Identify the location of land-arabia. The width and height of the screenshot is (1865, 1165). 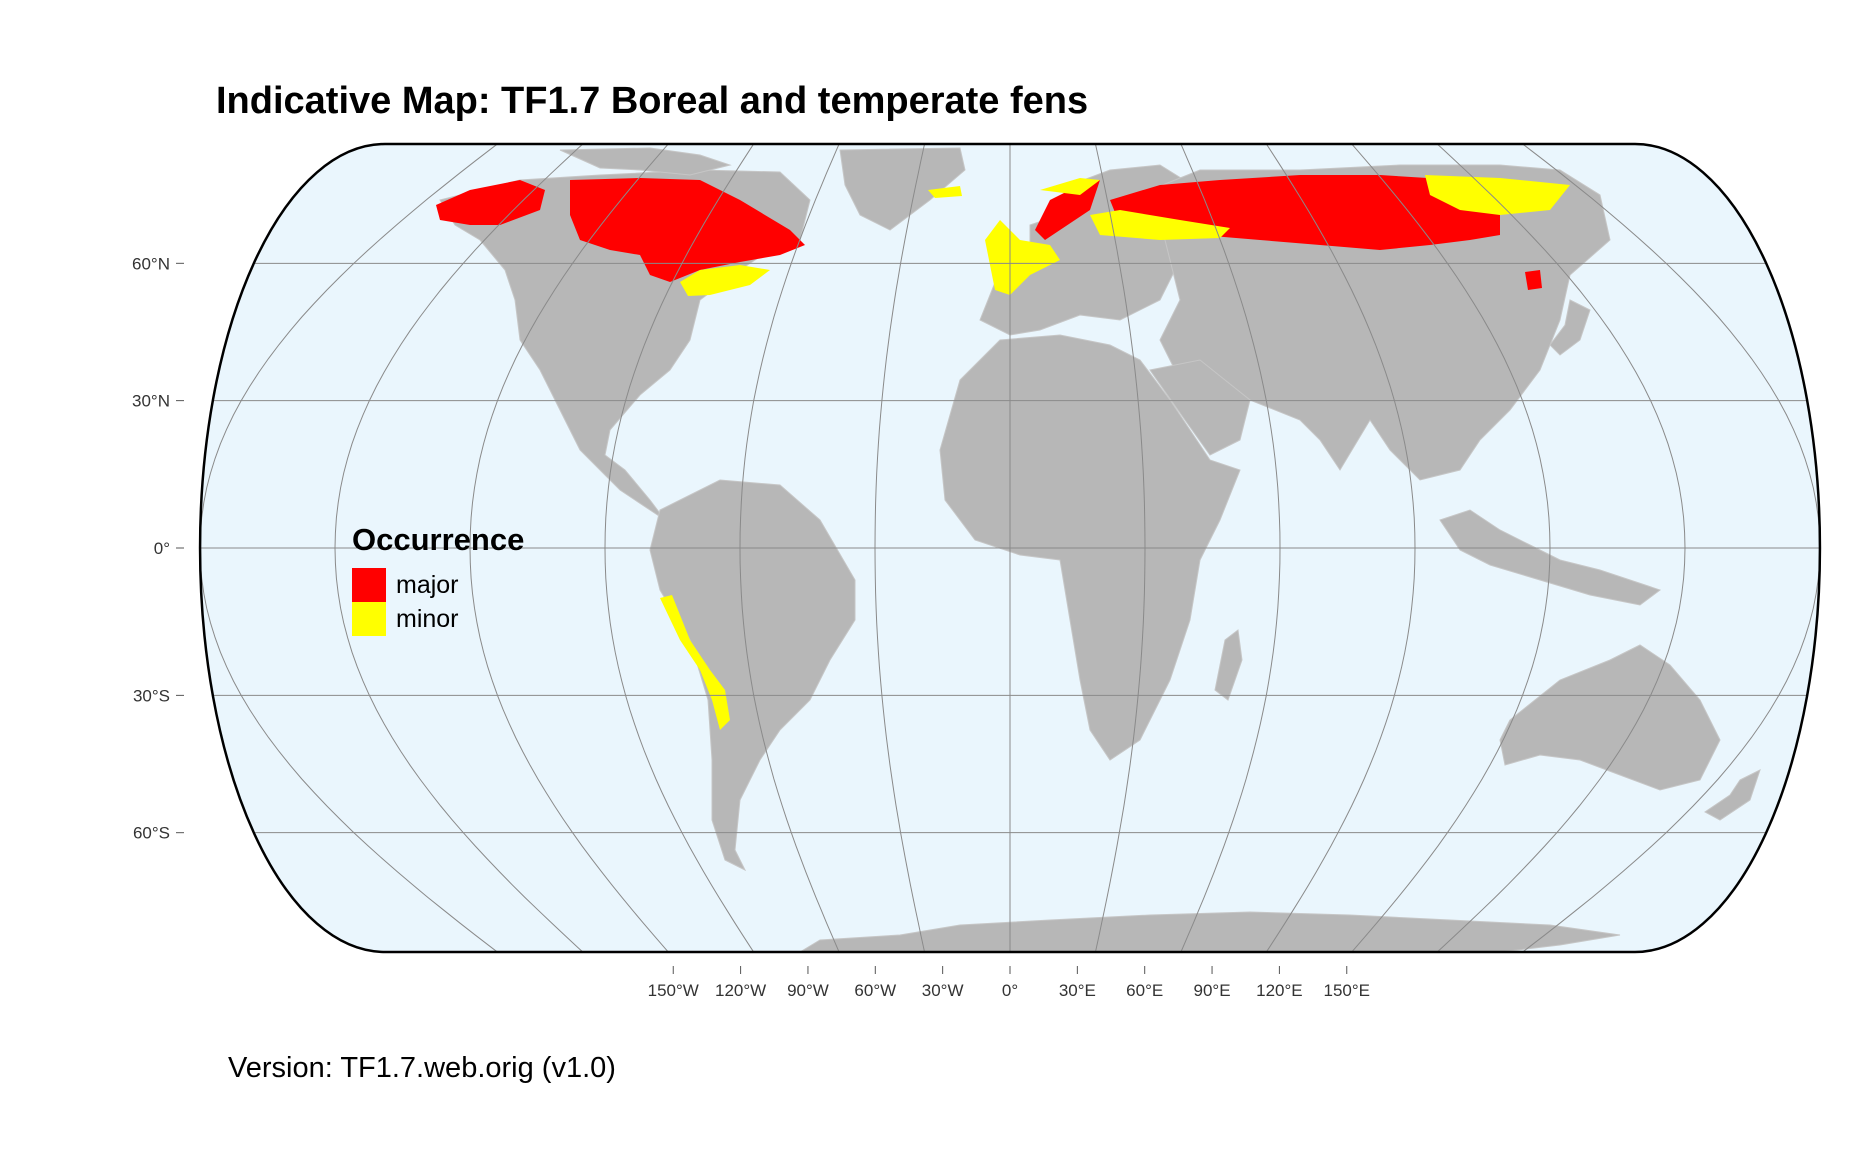
(1200, 407).